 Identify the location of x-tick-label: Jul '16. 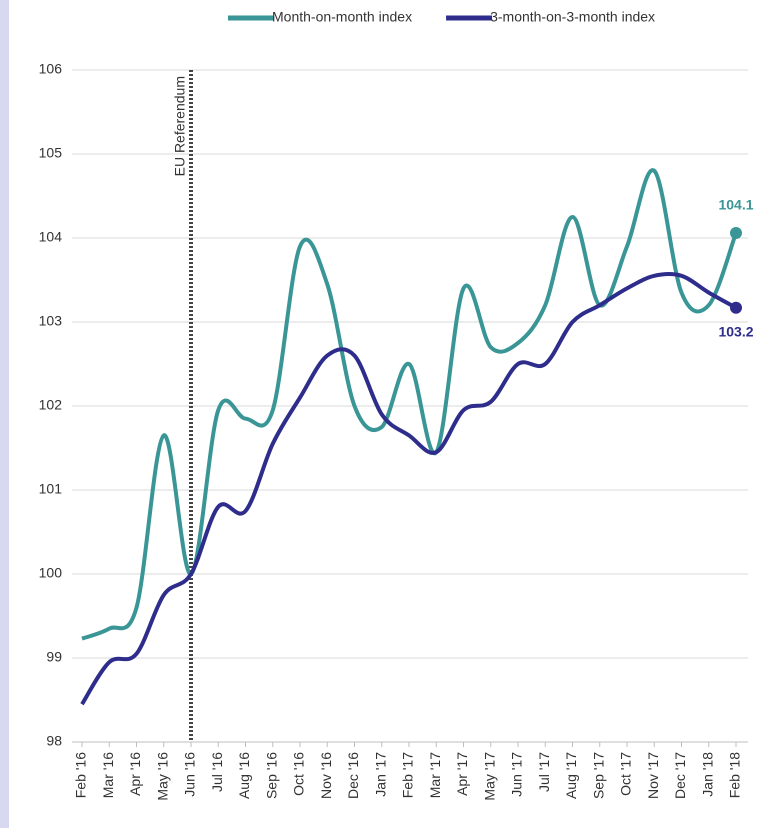
(217, 772).